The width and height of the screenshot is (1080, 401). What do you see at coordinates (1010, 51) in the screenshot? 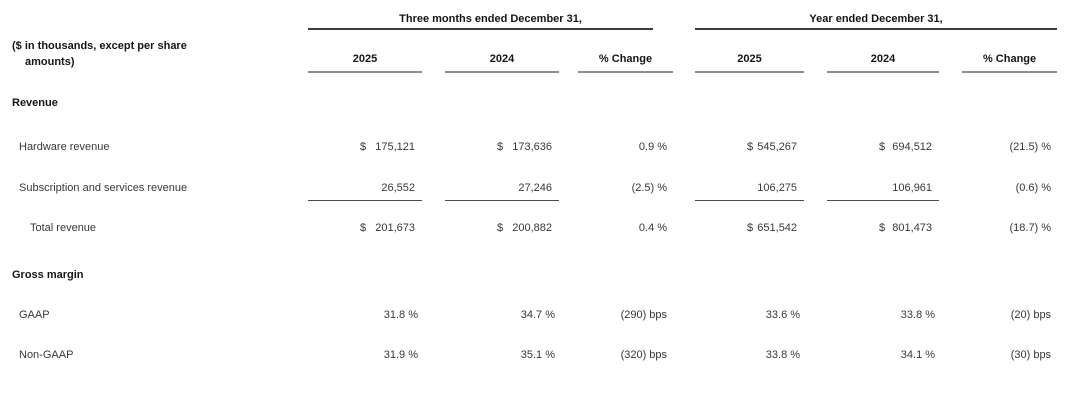
I see `col-header-y-change: % Change` at bounding box center [1010, 51].